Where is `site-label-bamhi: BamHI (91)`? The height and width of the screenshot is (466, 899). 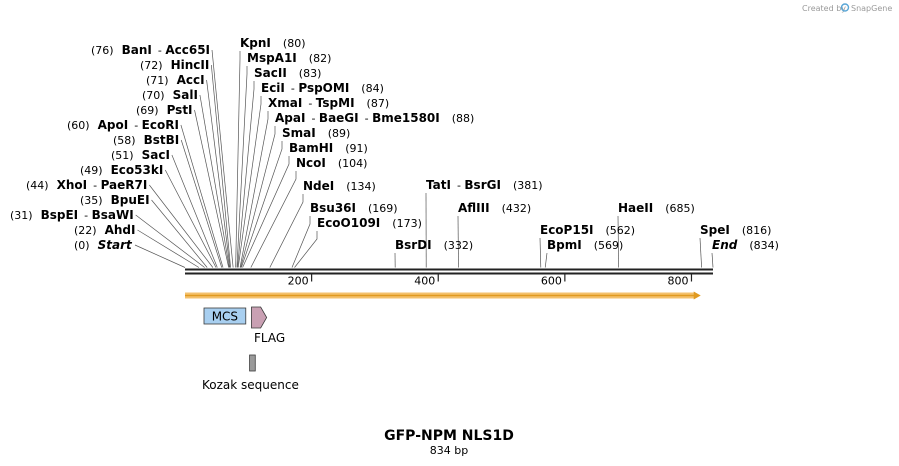 site-label-bamhi: BamHI (91) is located at coordinates (328, 148).